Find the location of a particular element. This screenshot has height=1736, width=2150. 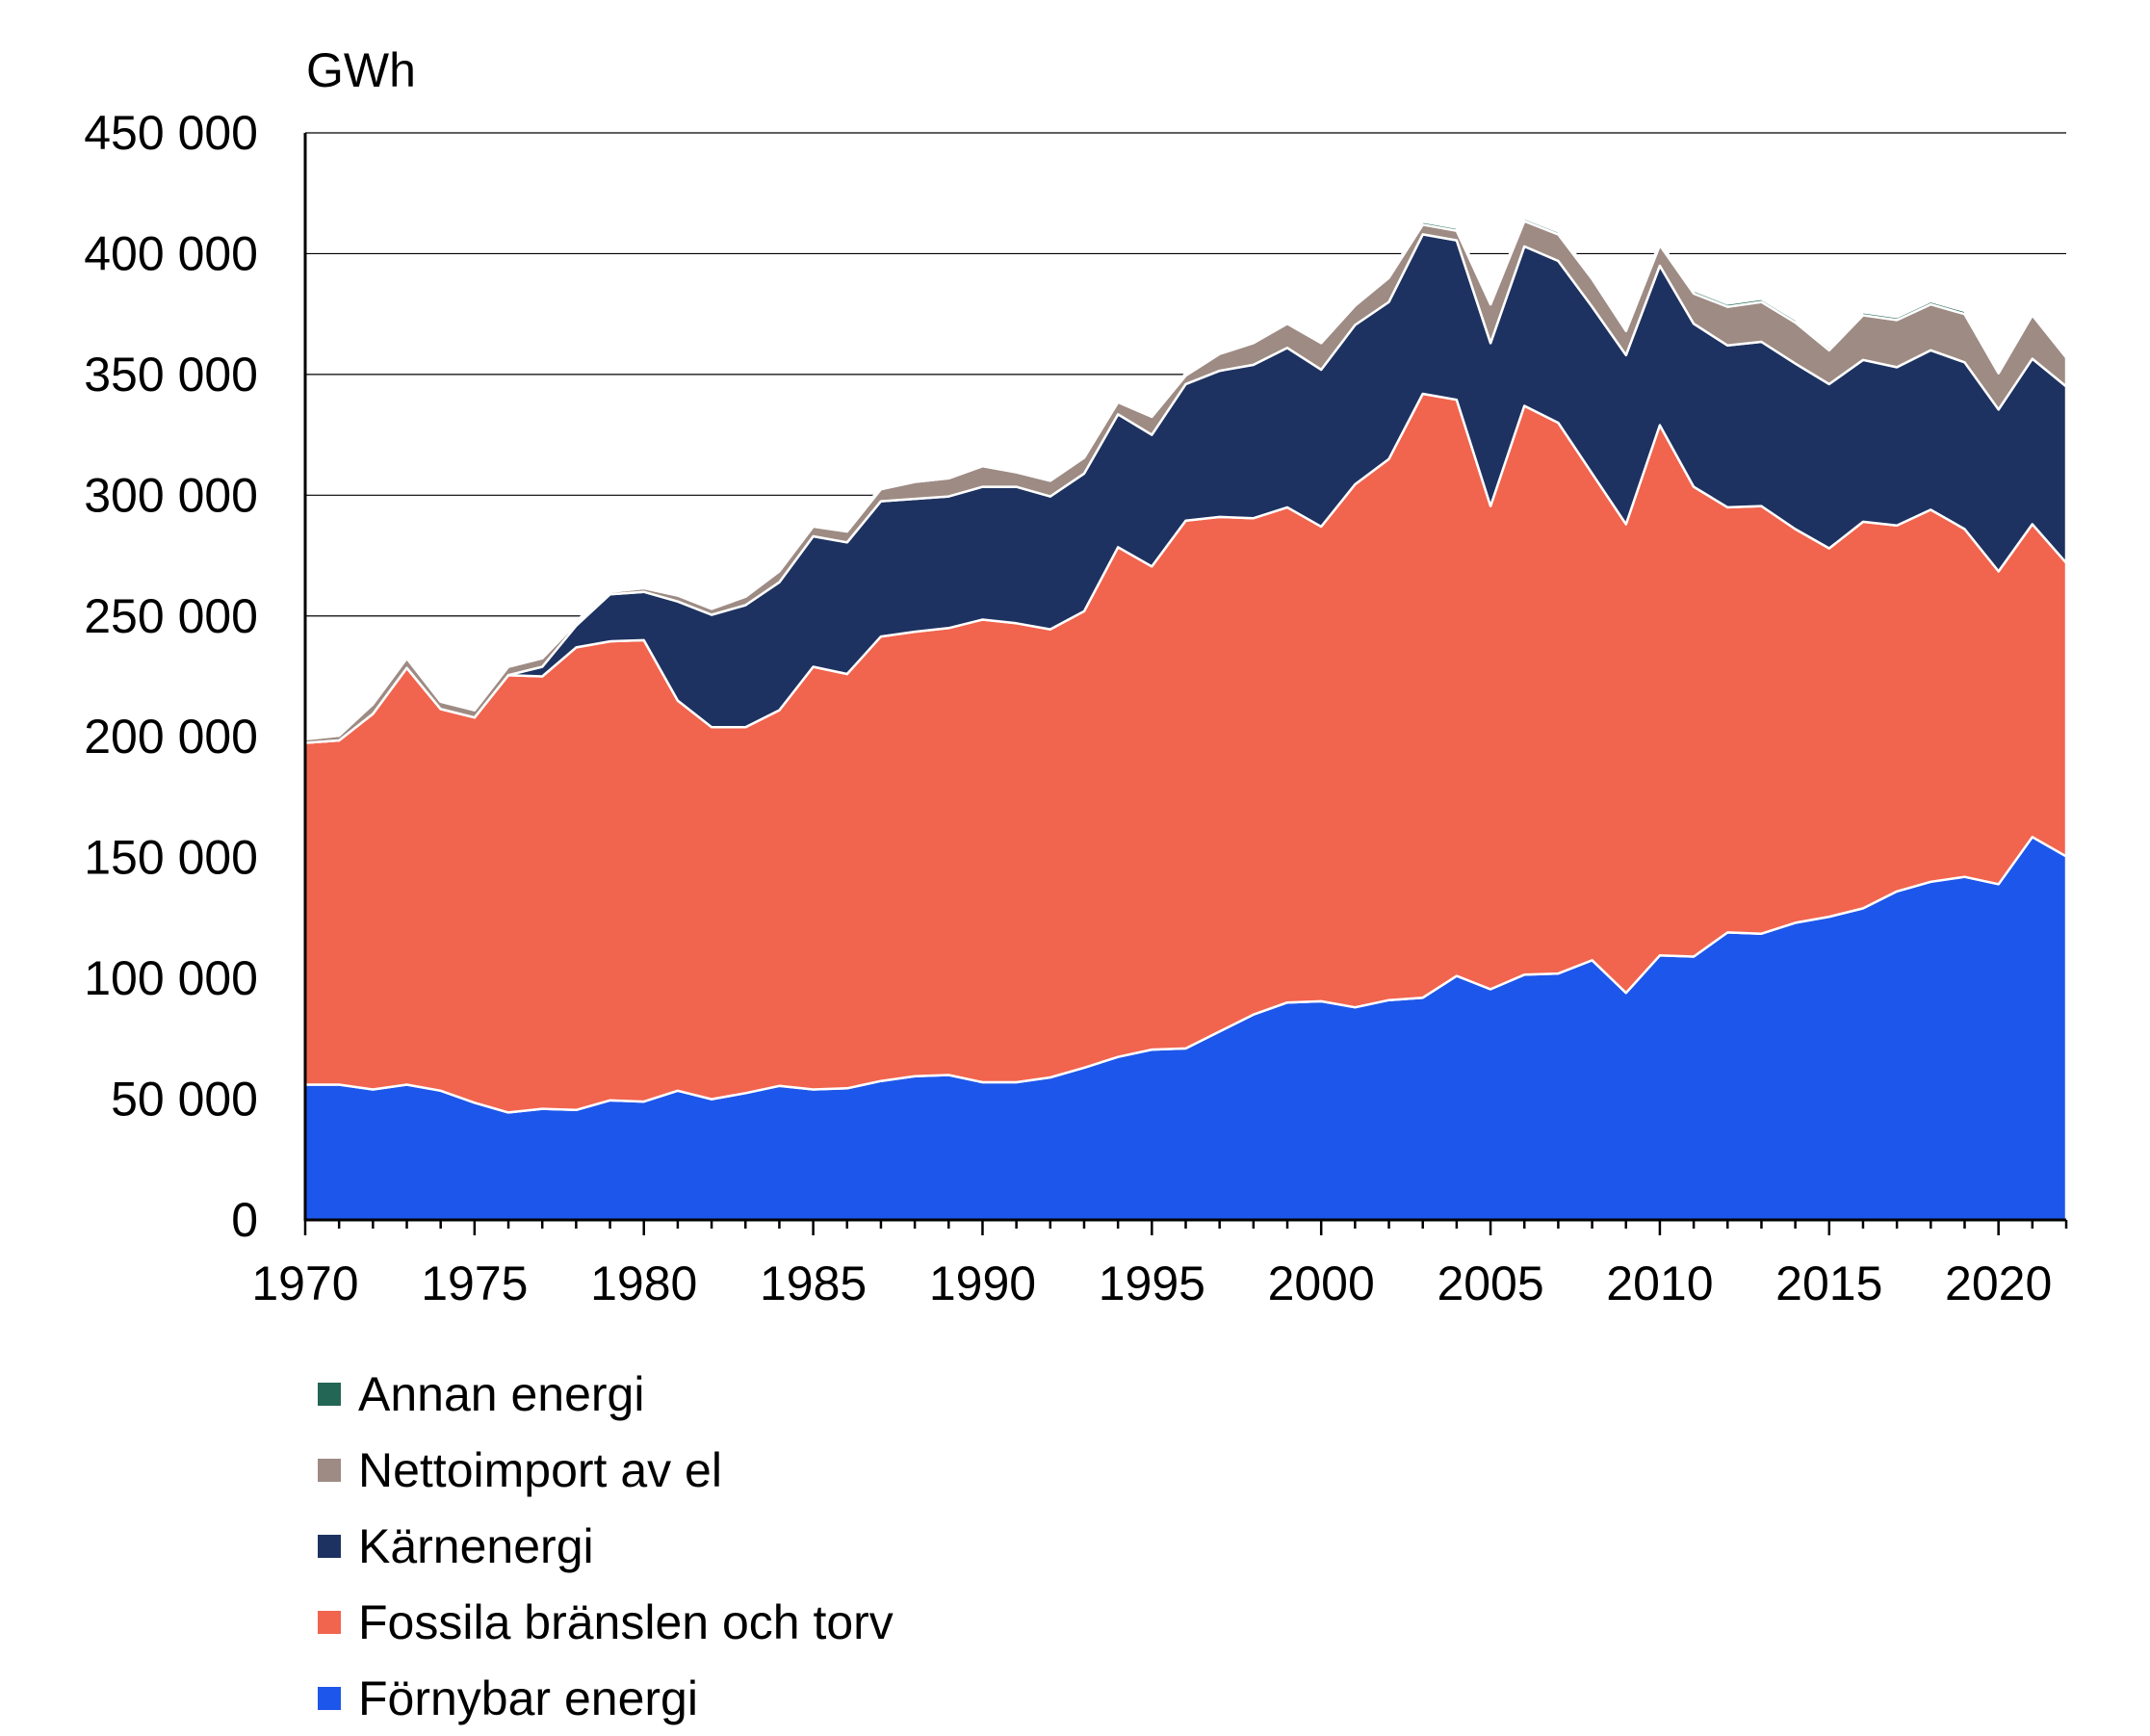

legend-label: Nettoimport av el is located at coordinates (540, 1469).